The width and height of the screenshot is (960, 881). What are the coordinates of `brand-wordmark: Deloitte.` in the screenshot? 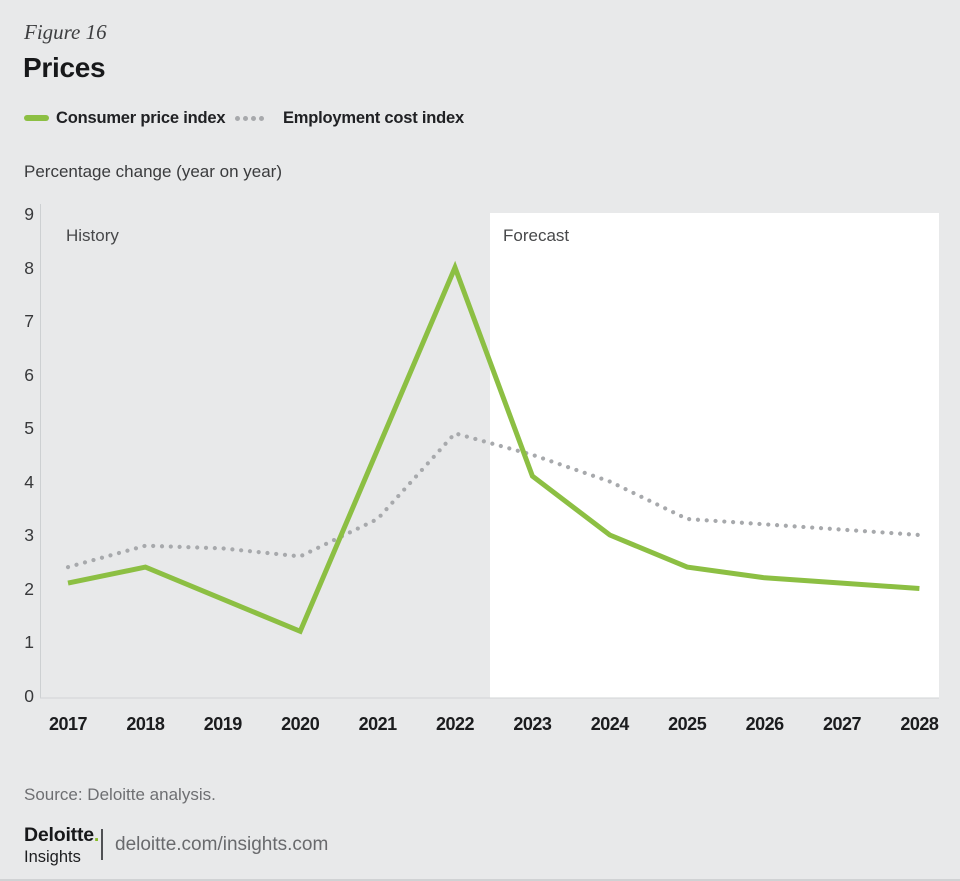 It's located at (62, 835).